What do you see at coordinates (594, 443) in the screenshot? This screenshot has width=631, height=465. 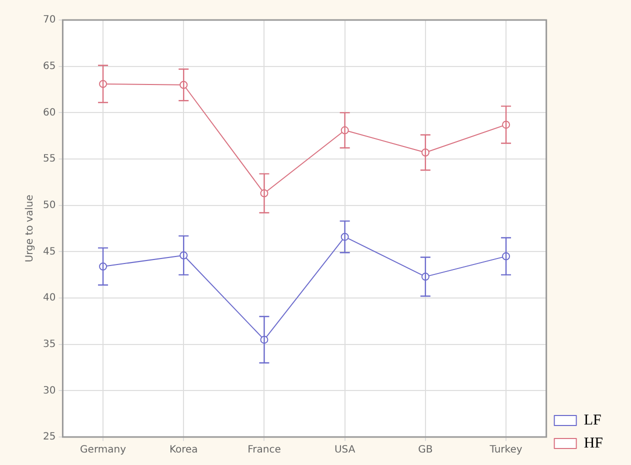 I see `legend-label: HF` at bounding box center [594, 443].